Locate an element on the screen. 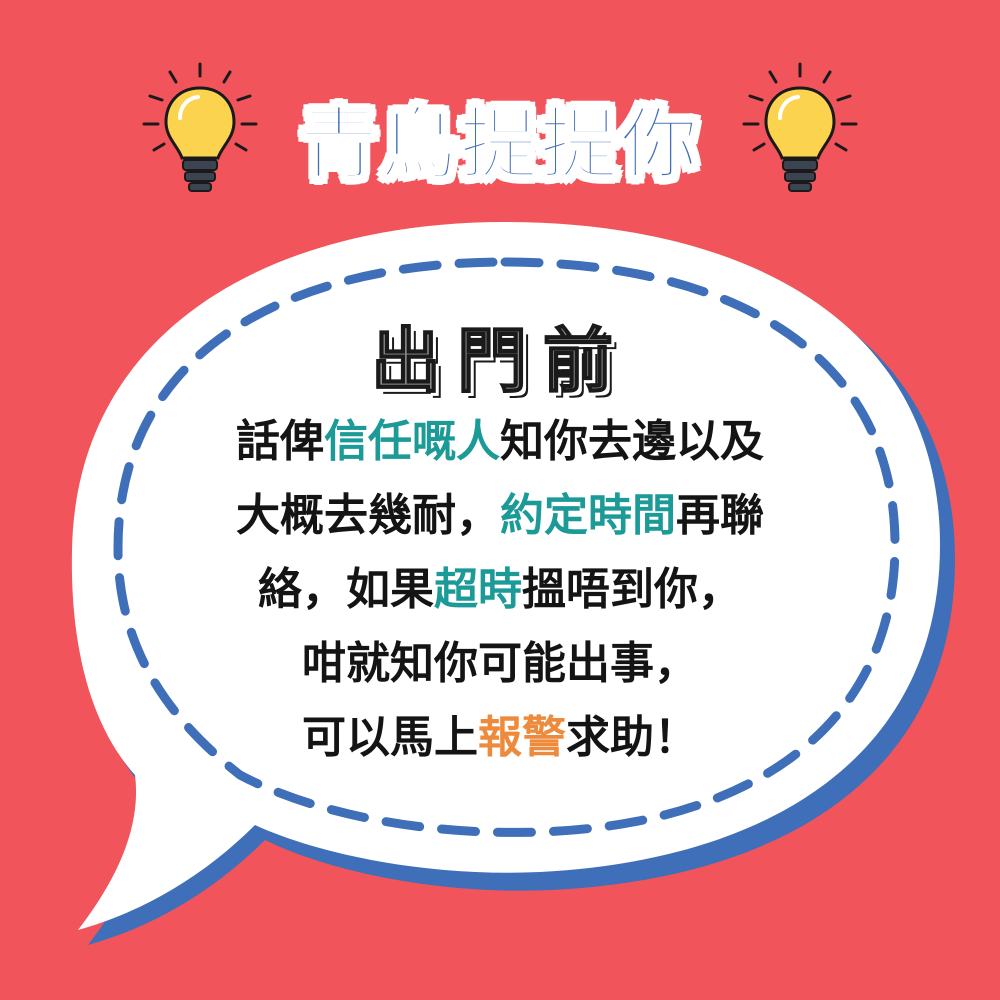 The image size is (1000, 1000). message-line: 大概去幾耐，約定時間再聯 is located at coordinates (500, 516).